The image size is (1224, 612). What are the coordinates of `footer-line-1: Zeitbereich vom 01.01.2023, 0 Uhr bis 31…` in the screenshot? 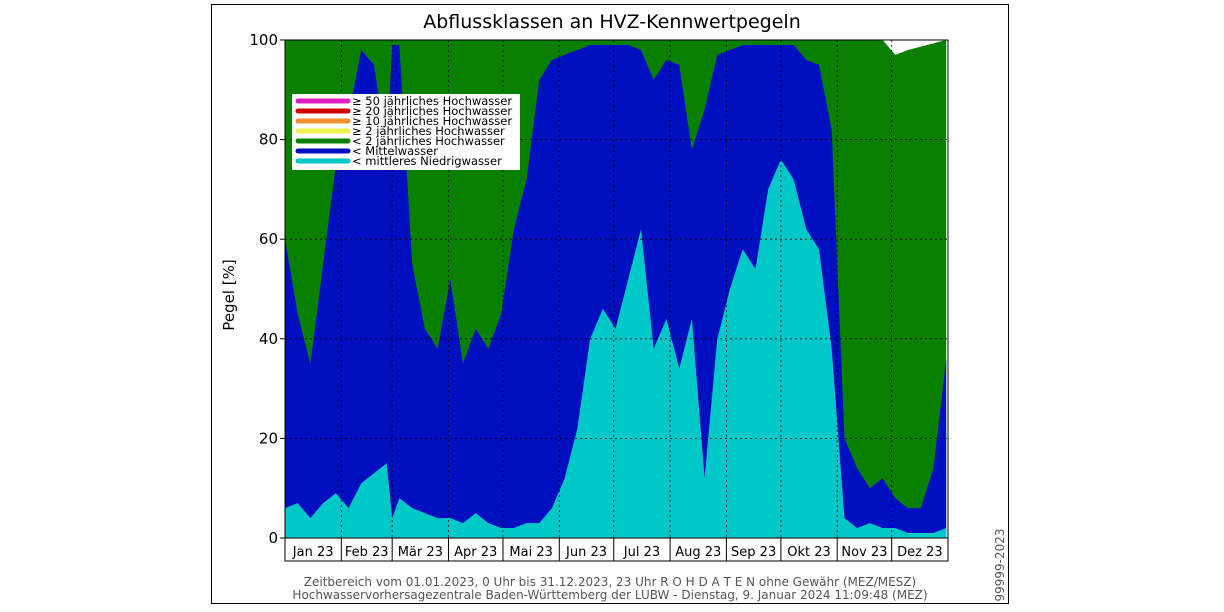 It's located at (610, 582).